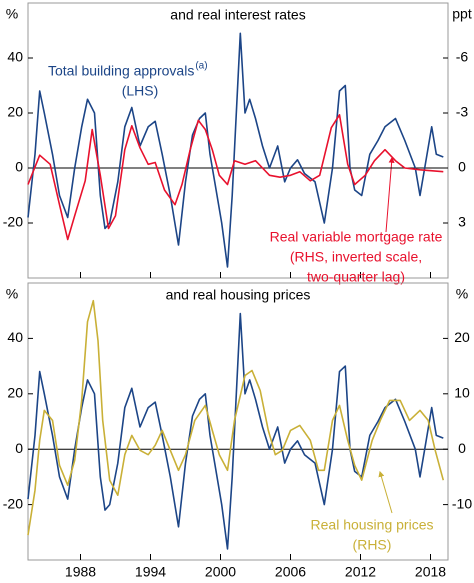 The height and width of the screenshot is (583, 474). I want to click on series-label: Real variable mortgage rate, so click(356, 237).